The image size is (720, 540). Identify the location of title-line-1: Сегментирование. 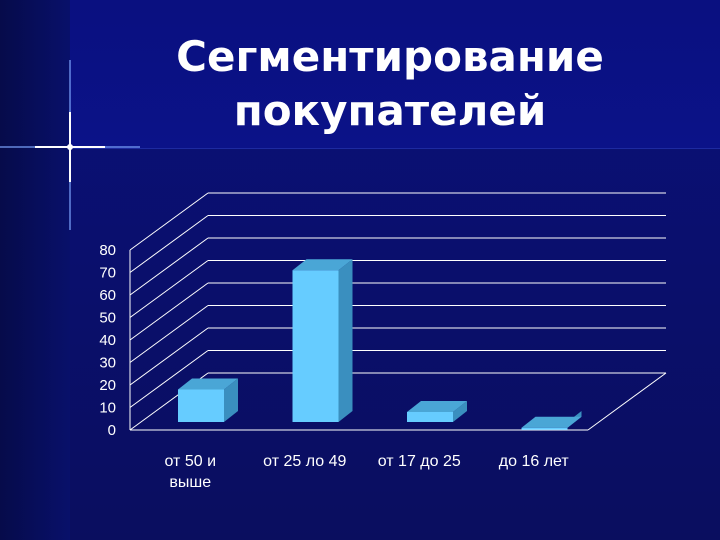
(390, 56).